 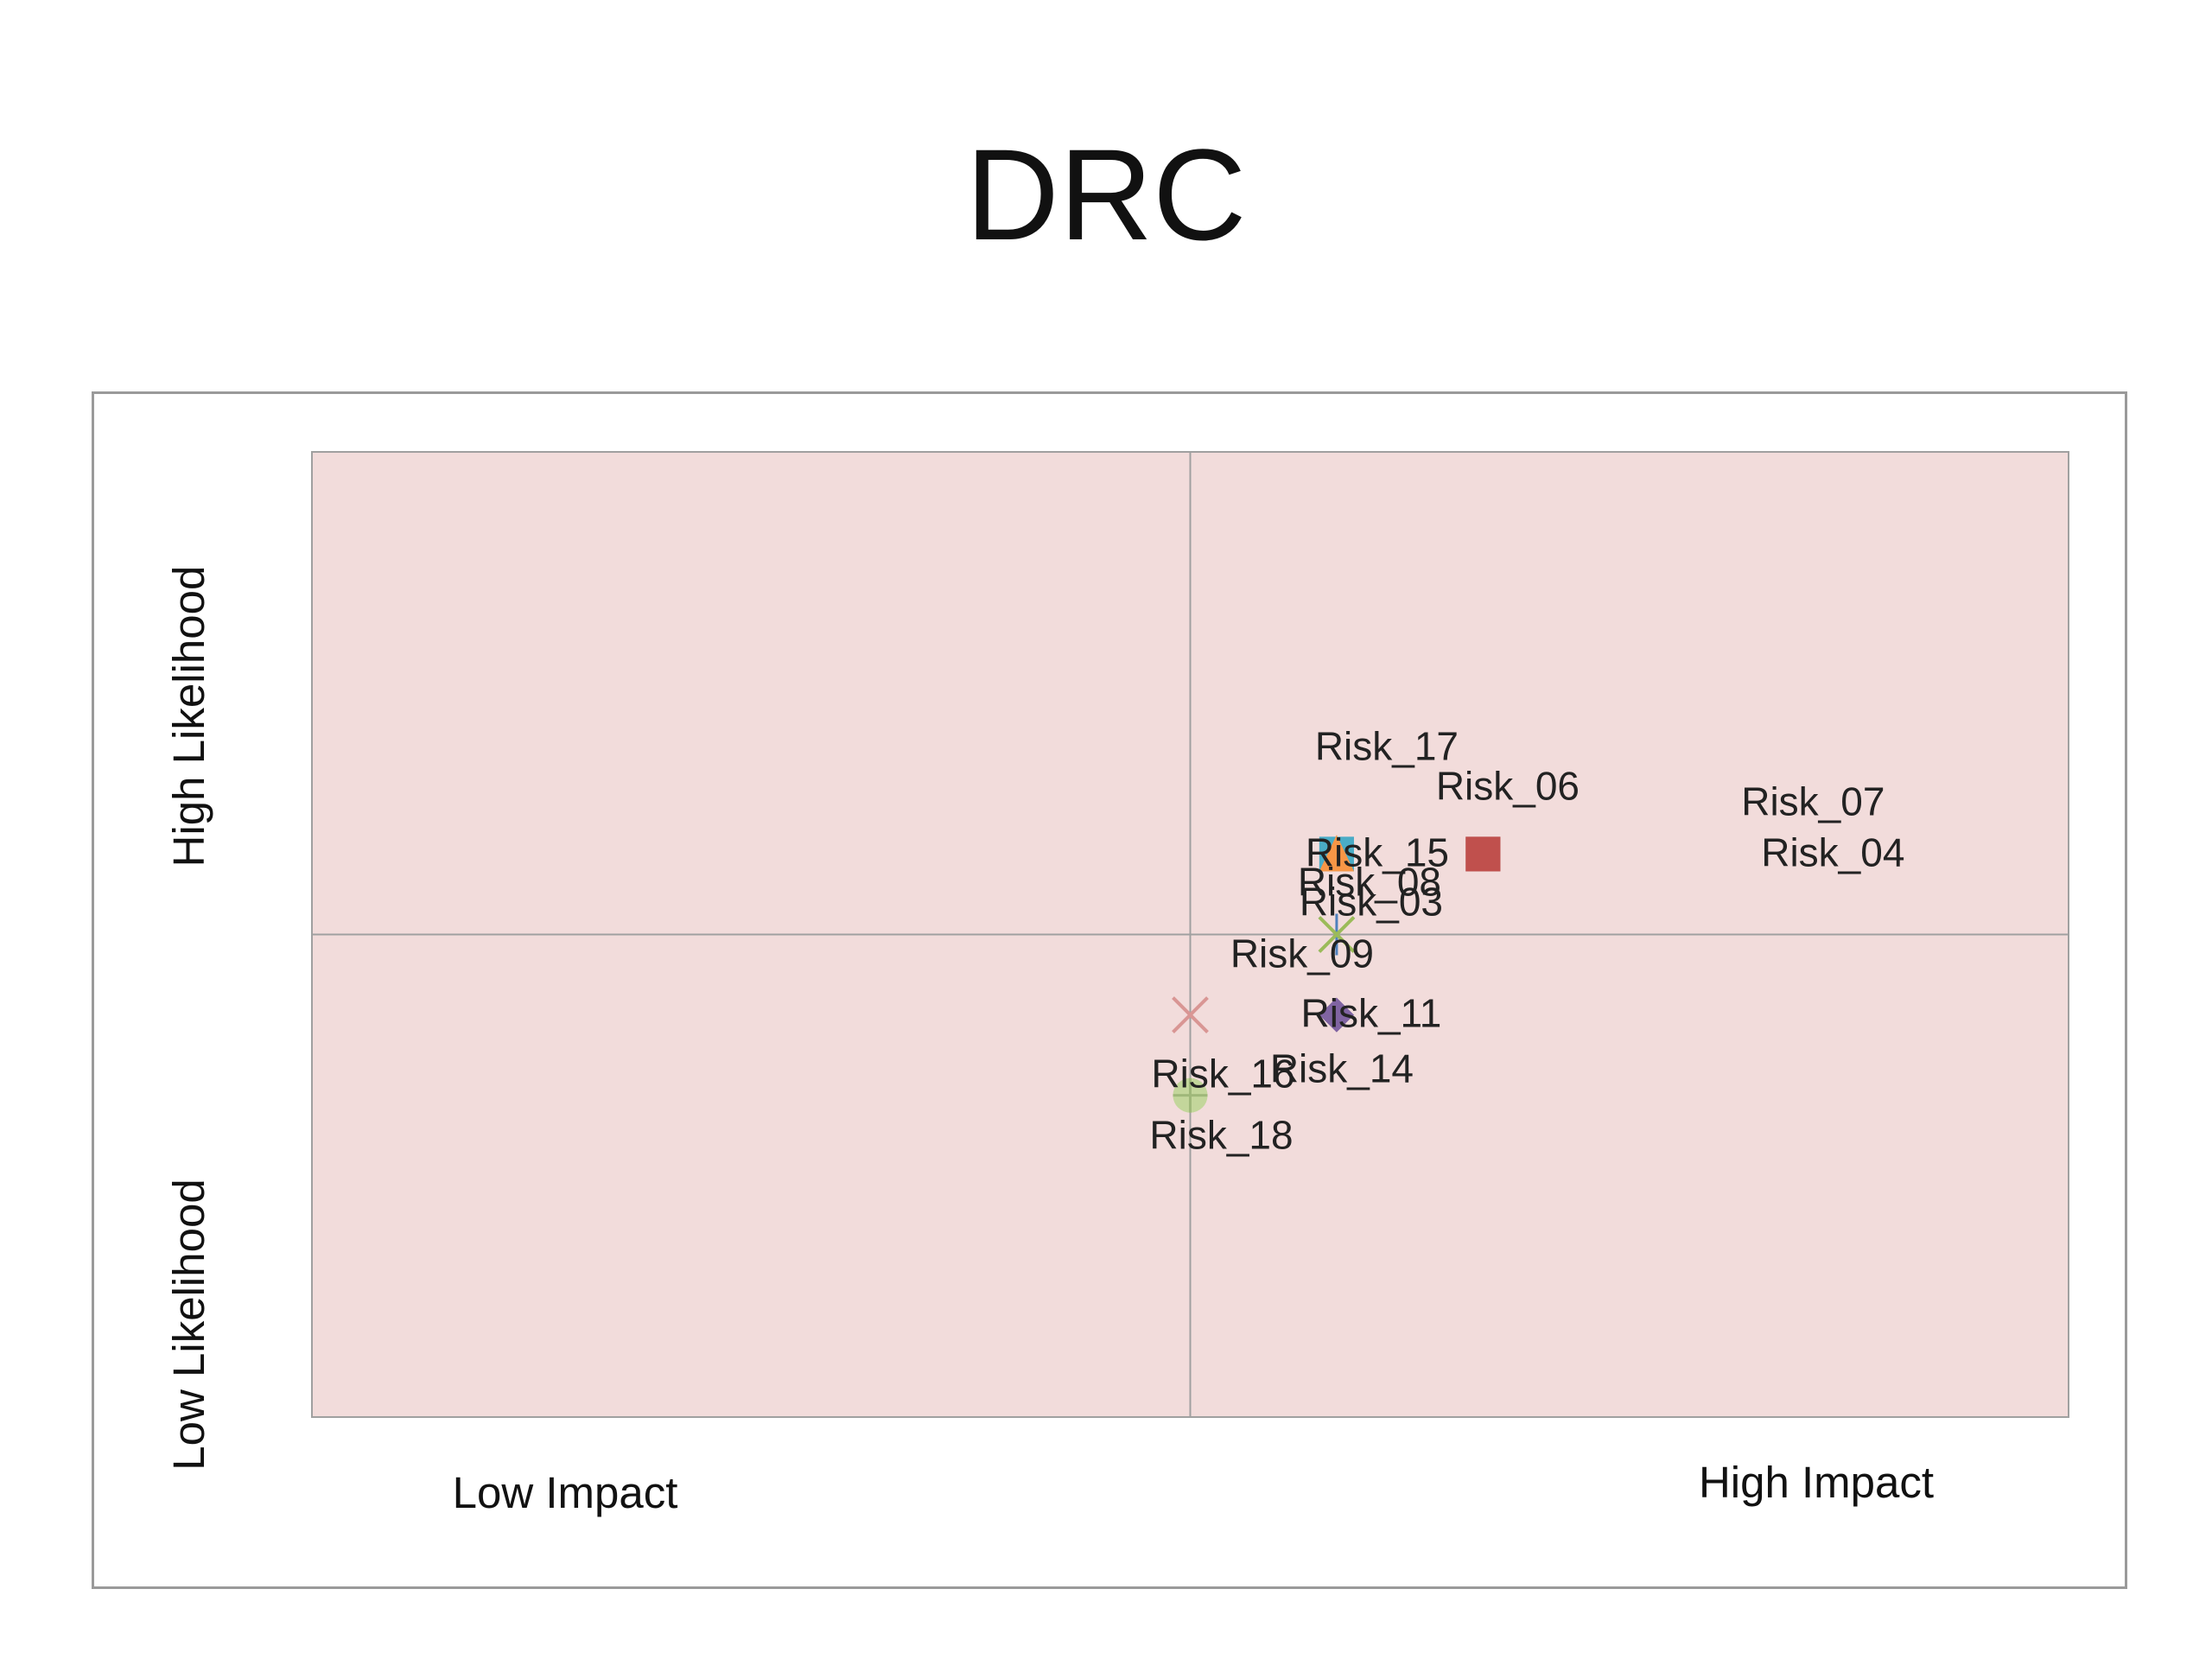 What do you see at coordinates (1813, 801) in the screenshot?
I see `point-label-risk-07: Risk_07` at bounding box center [1813, 801].